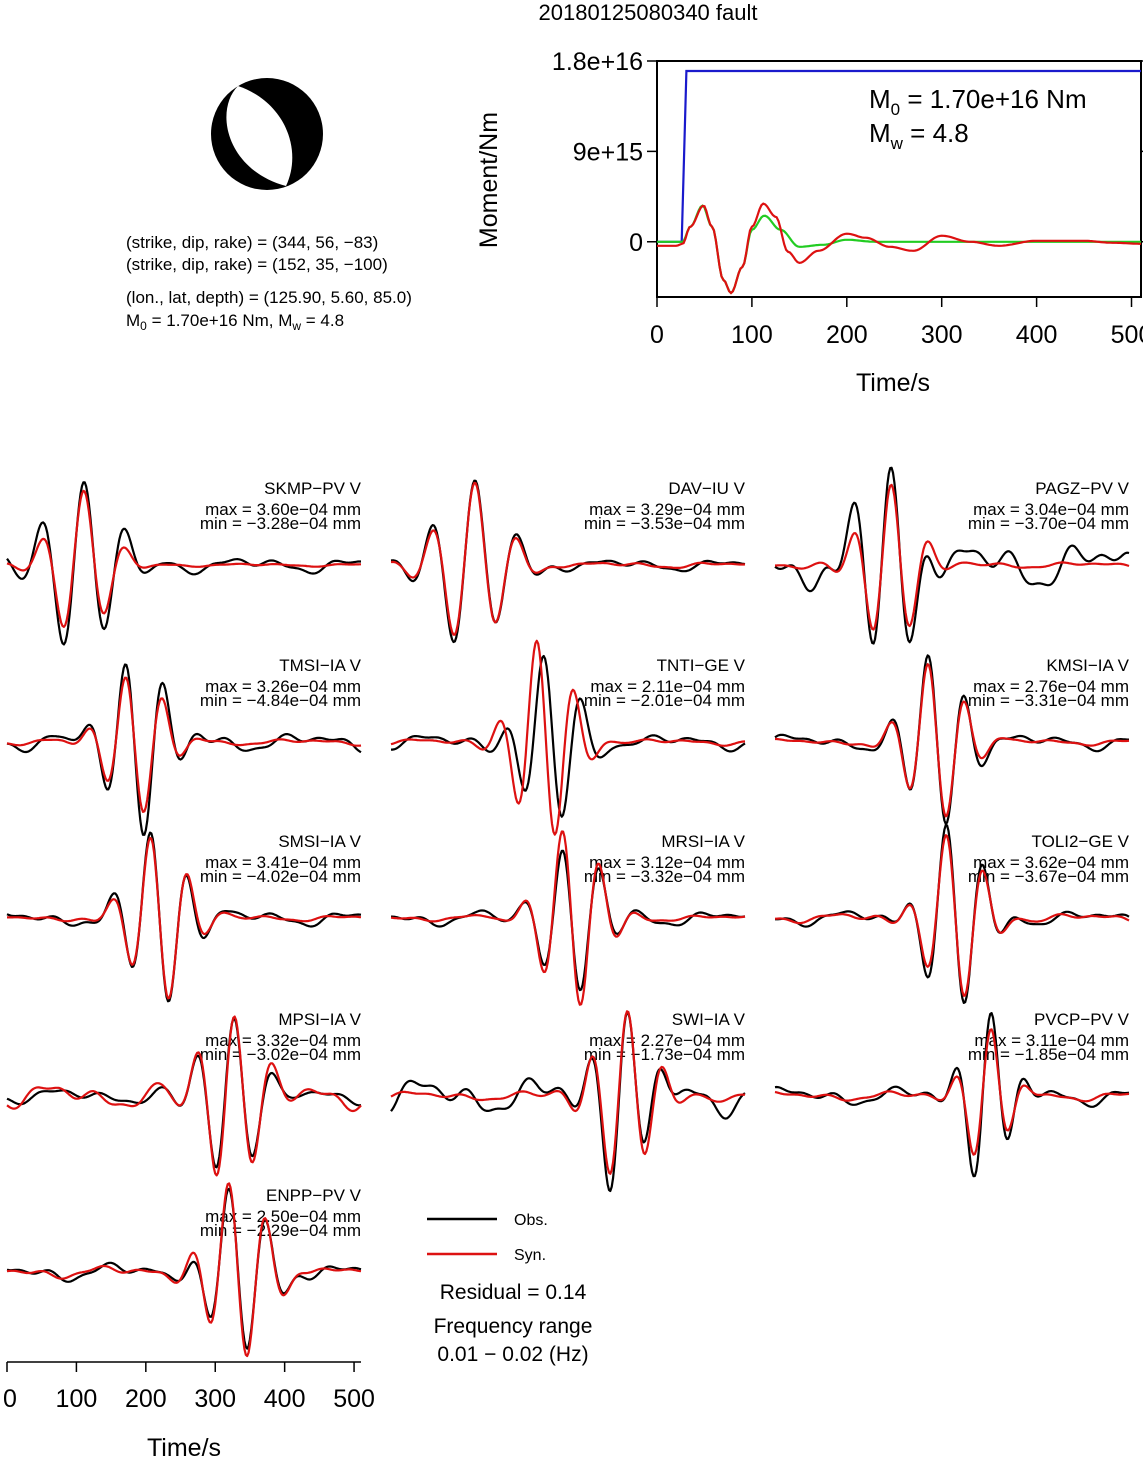 The height and width of the screenshot is (1458, 1143). What do you see at coordinates (709, 1019) in the screenshot?
I see `station-name: SWI−IA V` at bounding box center [709, 1019].